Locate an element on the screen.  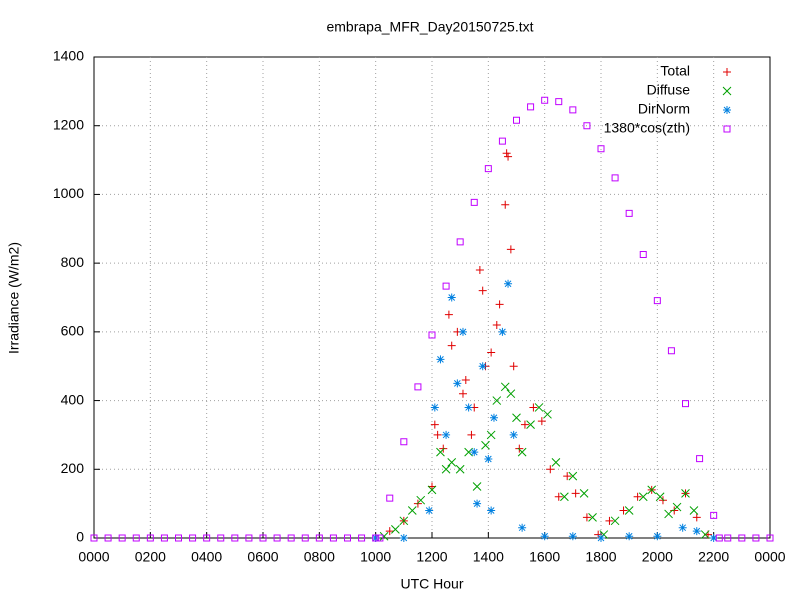
y-tick-label: 0 is located at coordinates (80, 537).